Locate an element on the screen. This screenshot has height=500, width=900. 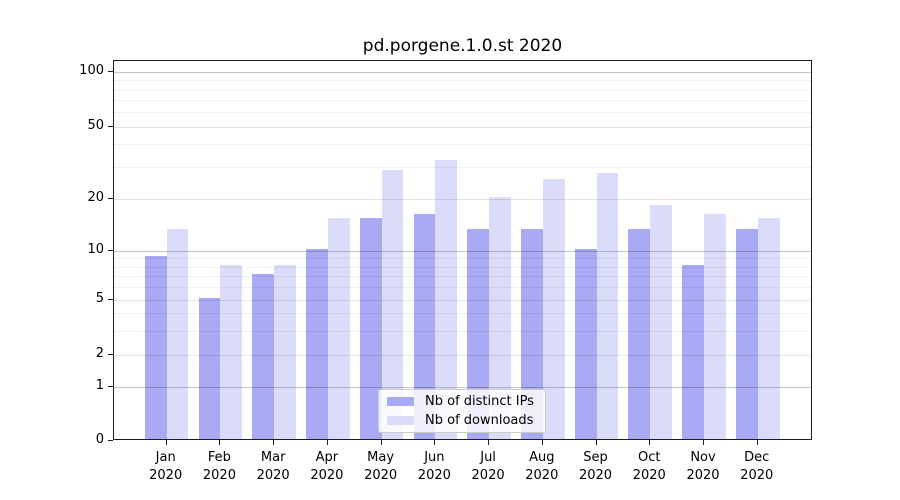
x-tick-month: Mar is located at coordinates (273, 457).